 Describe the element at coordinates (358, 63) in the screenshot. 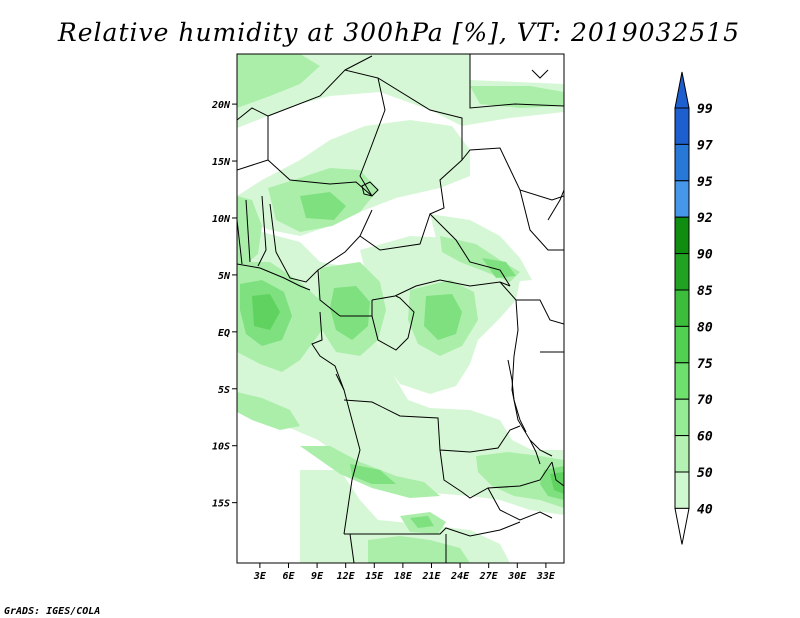

I see `border-niger-chad` at that location.